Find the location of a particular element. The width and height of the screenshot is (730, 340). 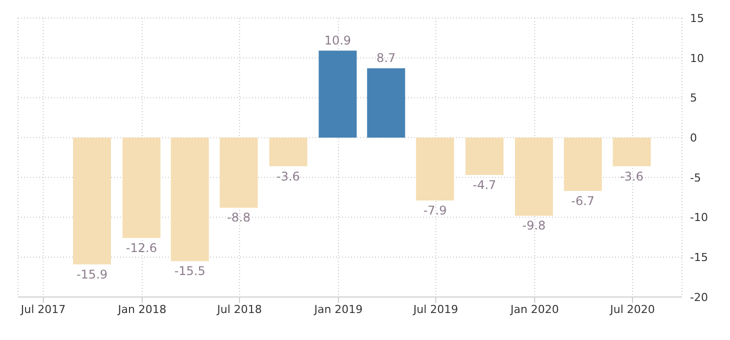

x-tick-label: Jul 2017 is located at coordinates (43, 309).